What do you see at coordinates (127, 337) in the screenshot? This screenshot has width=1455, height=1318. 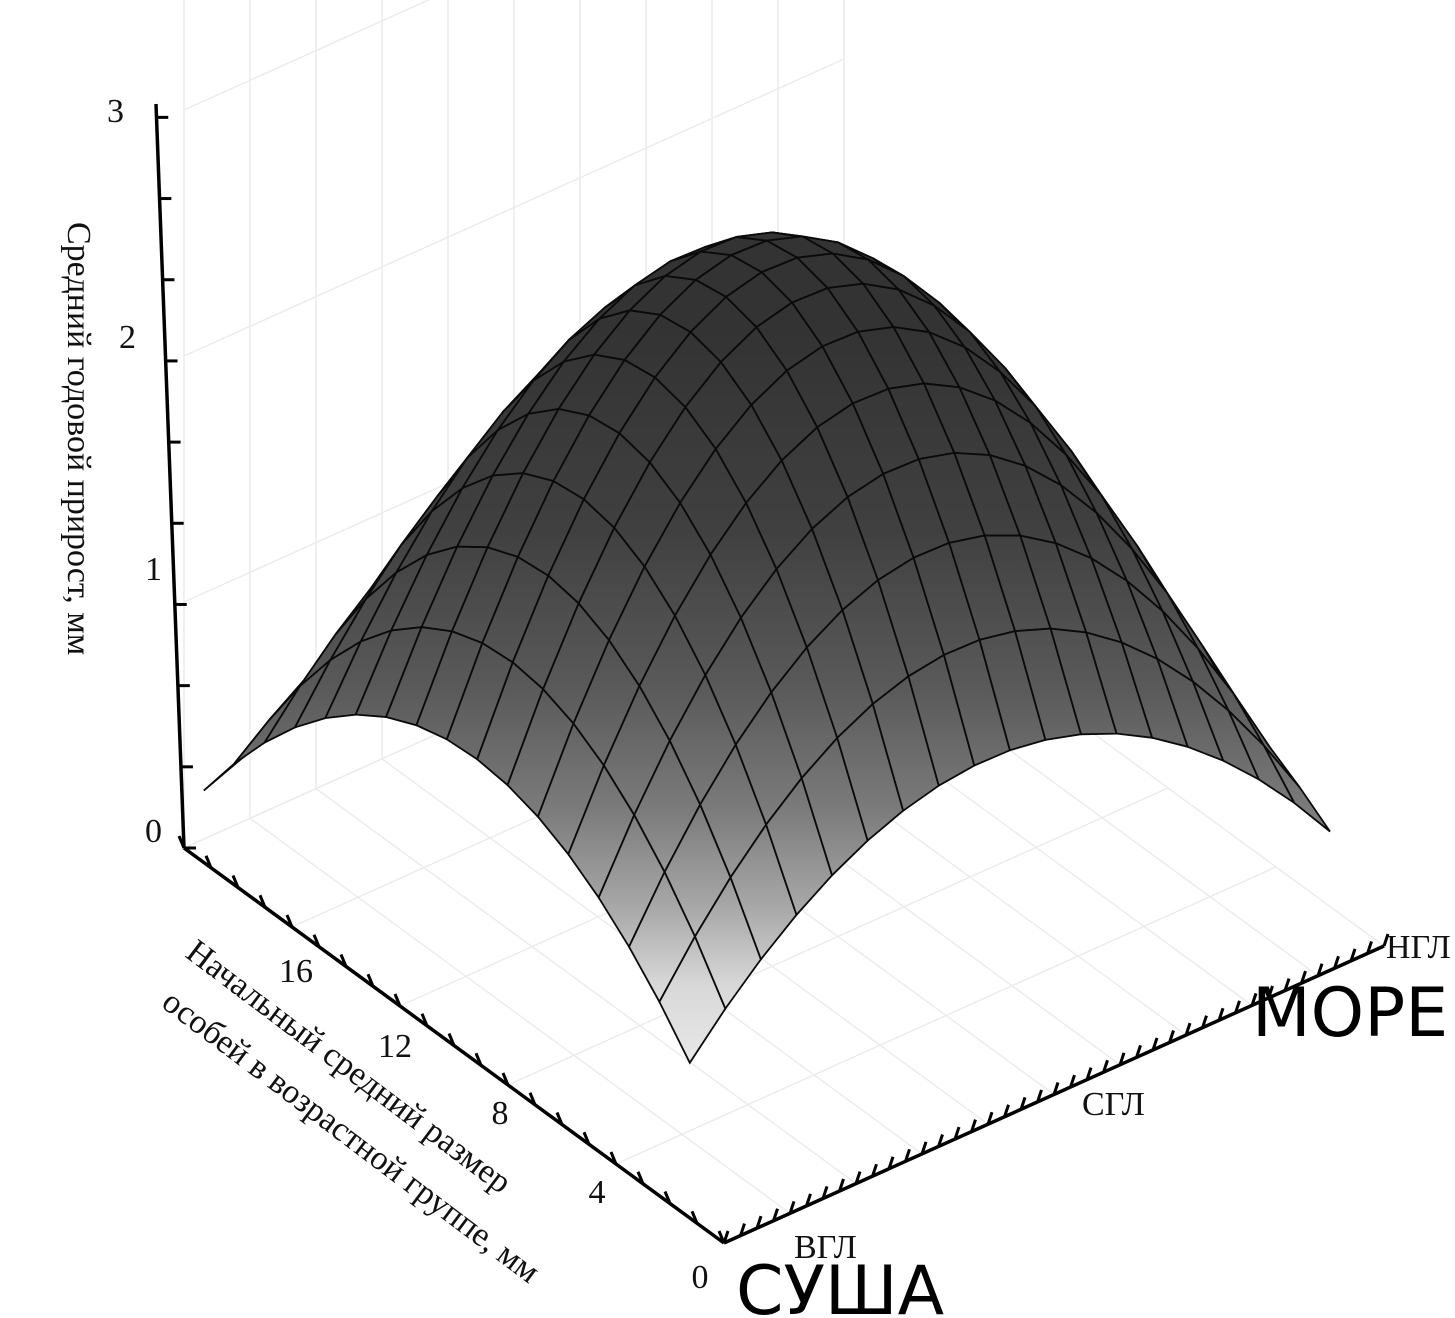 I see `z-tick-label-2: 2` at bounding box center [127, 337].